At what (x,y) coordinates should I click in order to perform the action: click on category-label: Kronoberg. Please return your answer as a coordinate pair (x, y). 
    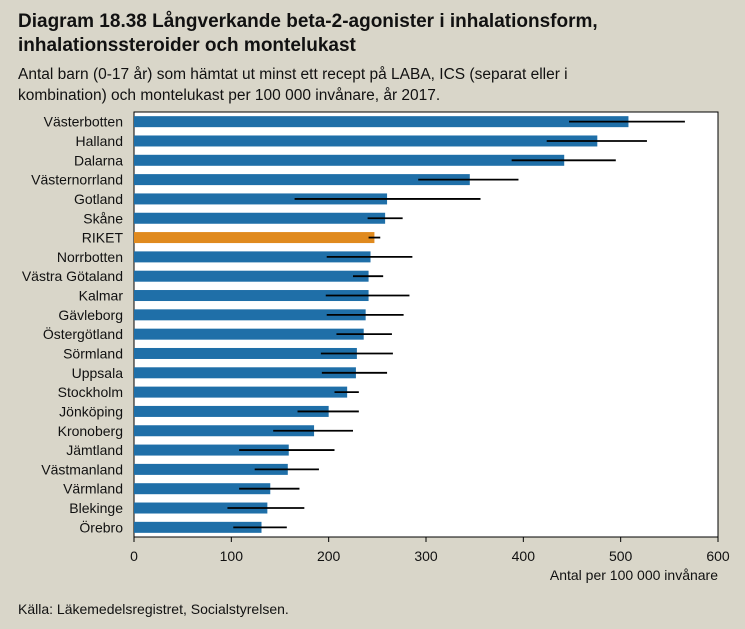
    Looking at the image, I should click on (90, 431).